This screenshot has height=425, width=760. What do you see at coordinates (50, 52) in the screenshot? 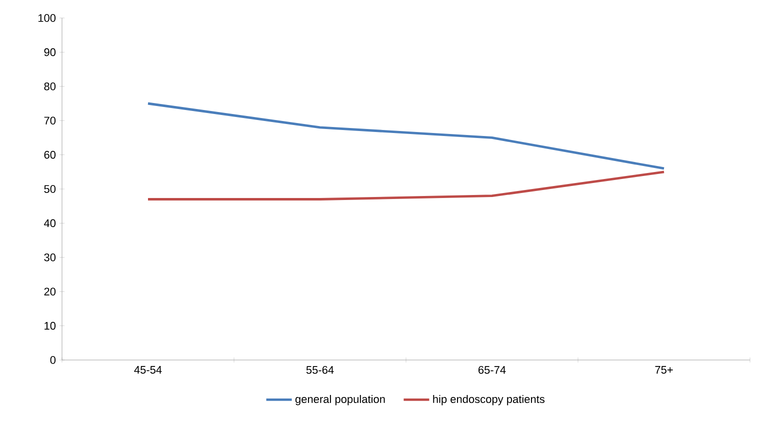
I see `y-tick-label: 90` at bounding box center [50, 52].